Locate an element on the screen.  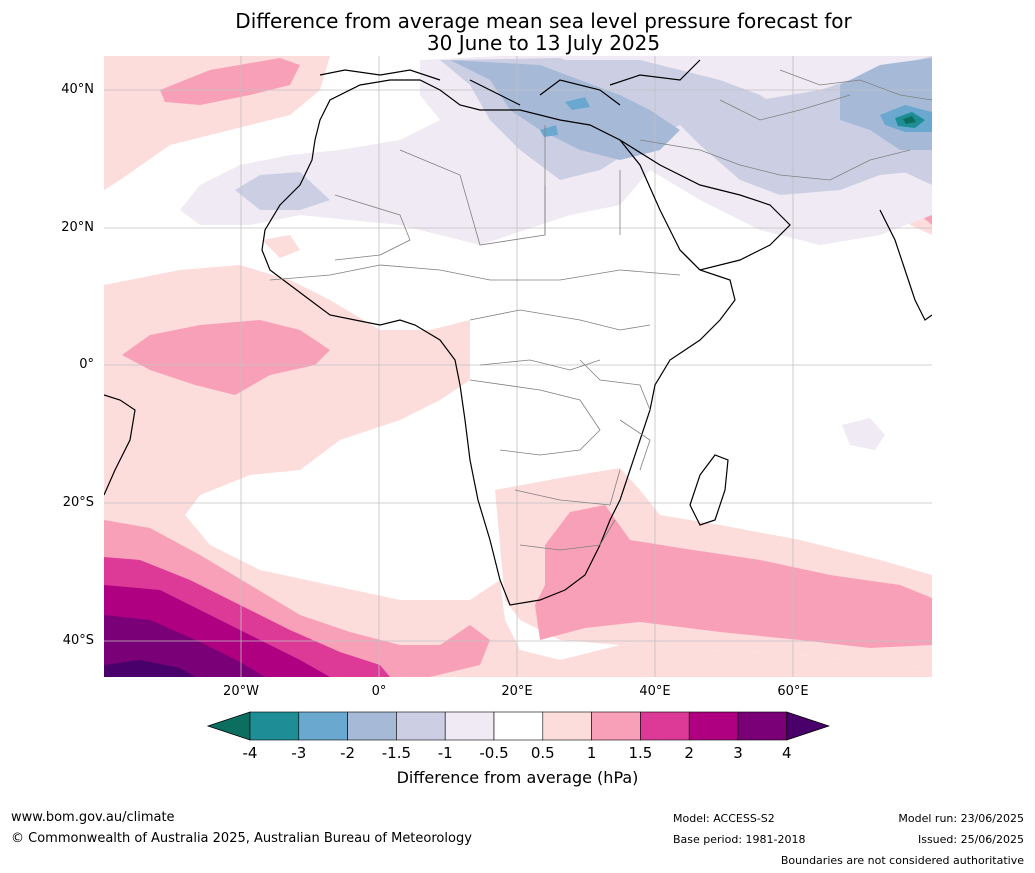
border-middle-east is located at coordinates (775, 137).